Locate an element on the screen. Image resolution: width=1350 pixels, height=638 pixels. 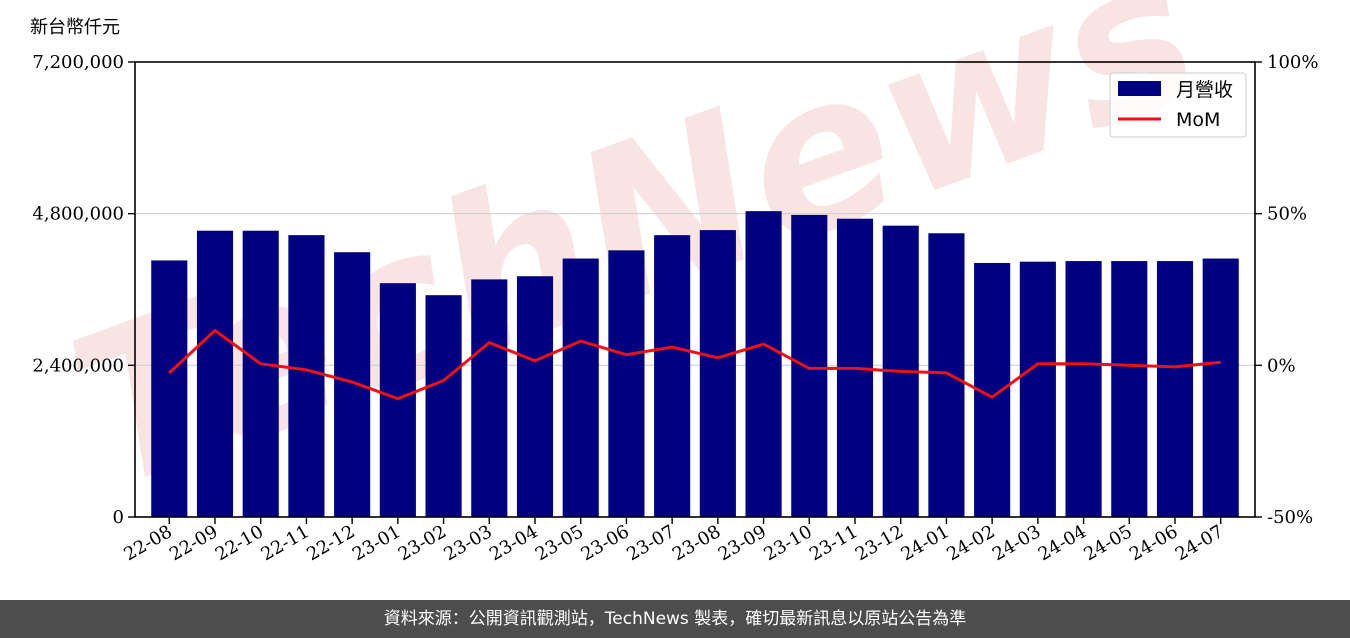
x-tick-label: 24-02 is located at coordinates (970, 543).